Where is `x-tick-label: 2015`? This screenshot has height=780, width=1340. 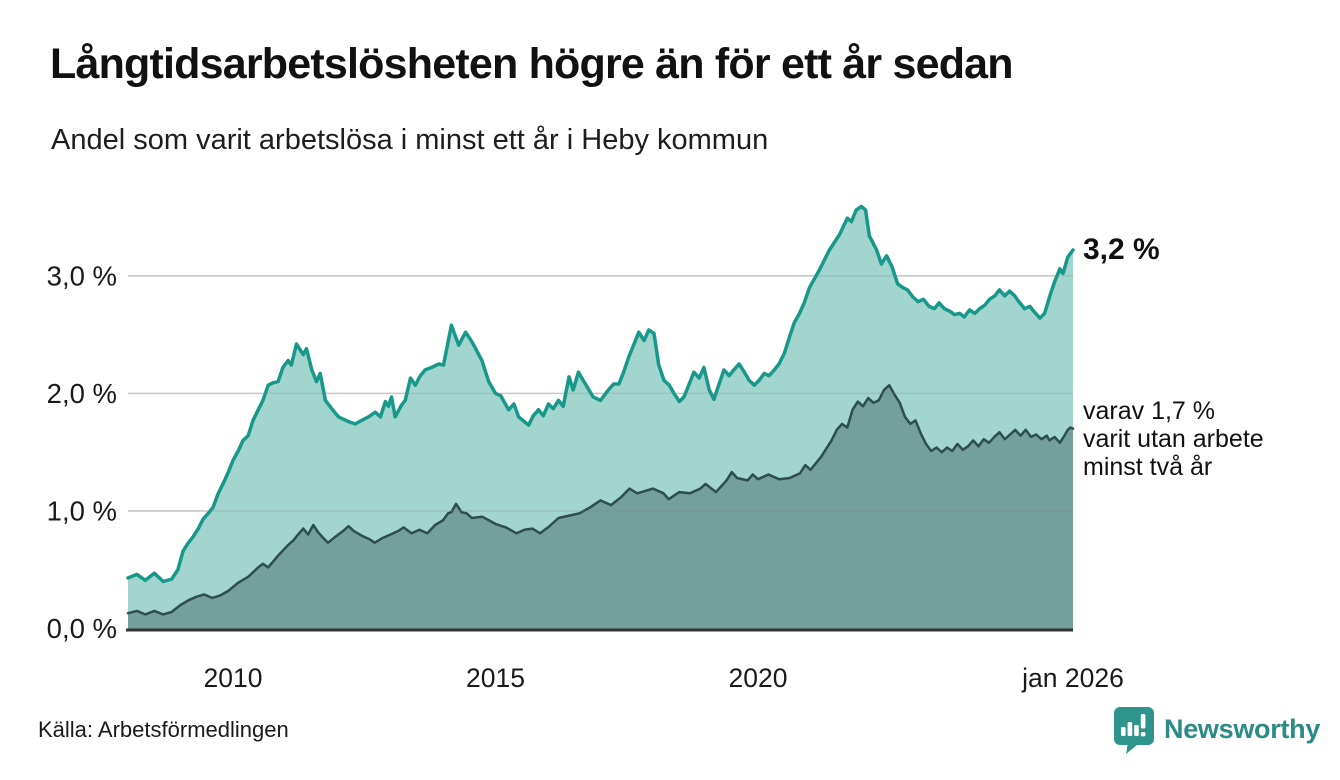
x-tick-label: 2015 is located at coordinates (495, 678).